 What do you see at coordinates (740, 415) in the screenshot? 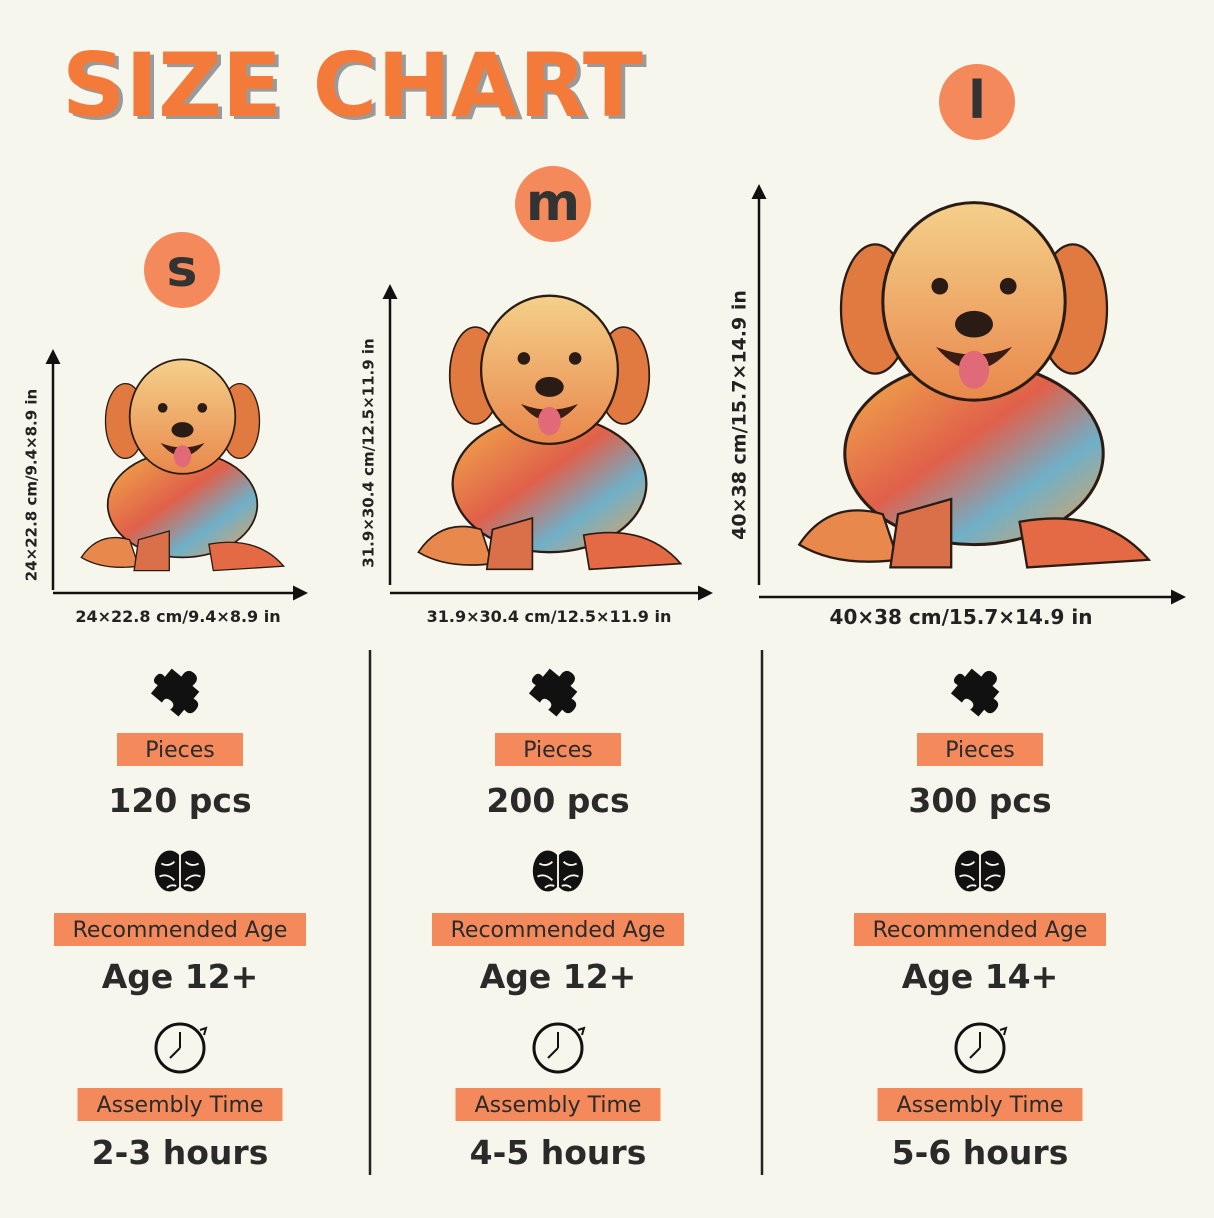
I see `height-label: 40×38 cm/15.7×14.9 in` at bounding box center [740, 415].